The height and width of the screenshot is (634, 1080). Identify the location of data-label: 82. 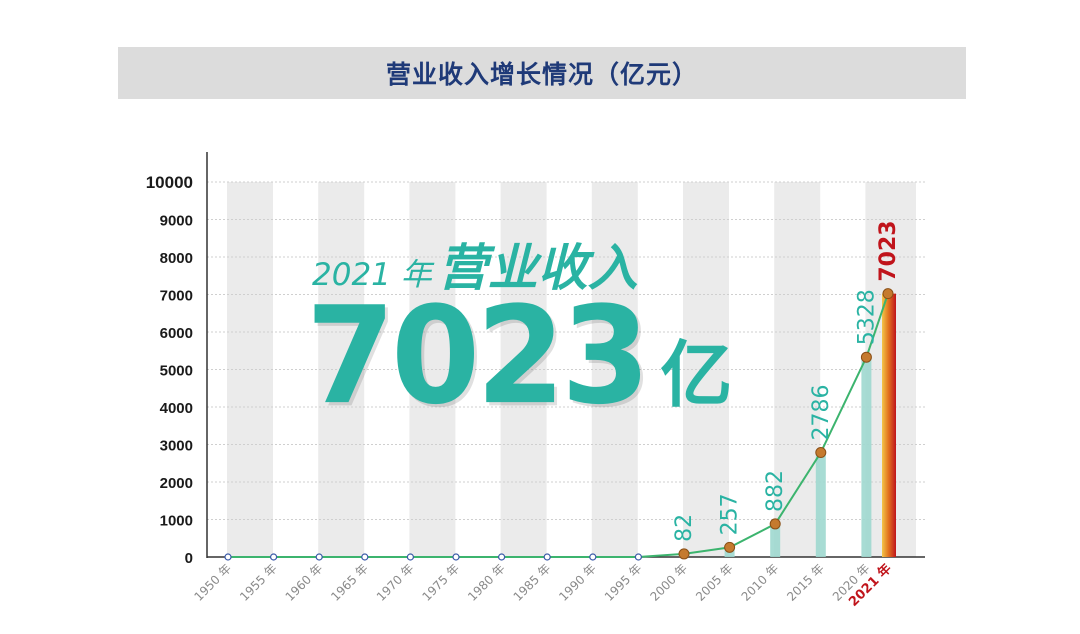
(684, 528).